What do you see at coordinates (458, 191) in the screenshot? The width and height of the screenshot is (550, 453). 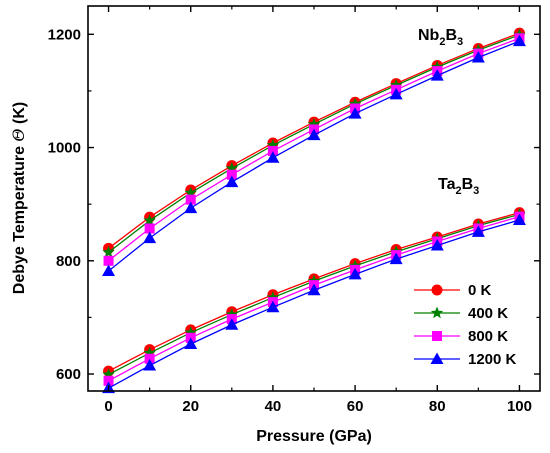 I see `annotation-ta2b3-sub1: 2` at bounding box center [458, 191].